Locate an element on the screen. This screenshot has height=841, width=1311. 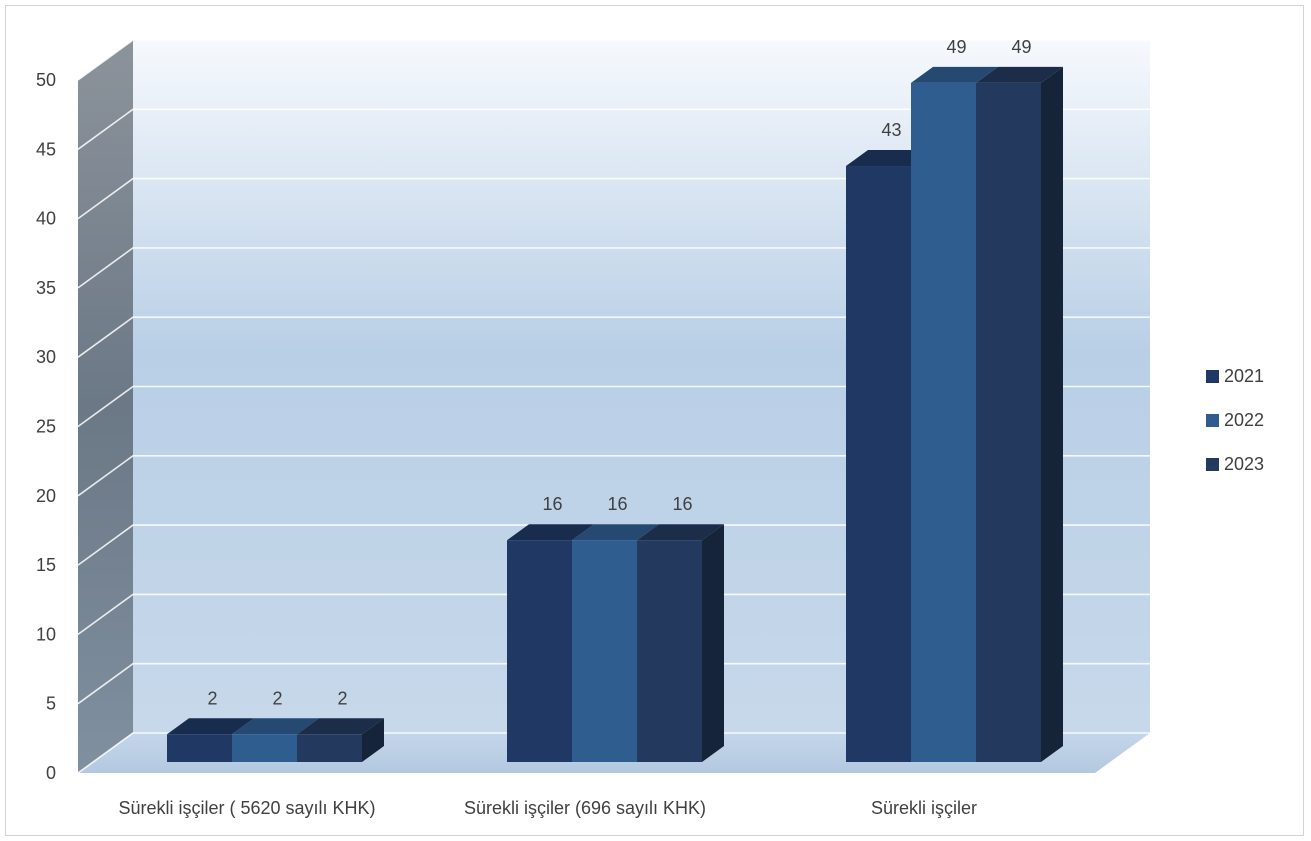
category-label: Sürekli işçiler ( 5620 sayılı KHK) is located at coordinates (246, 808).